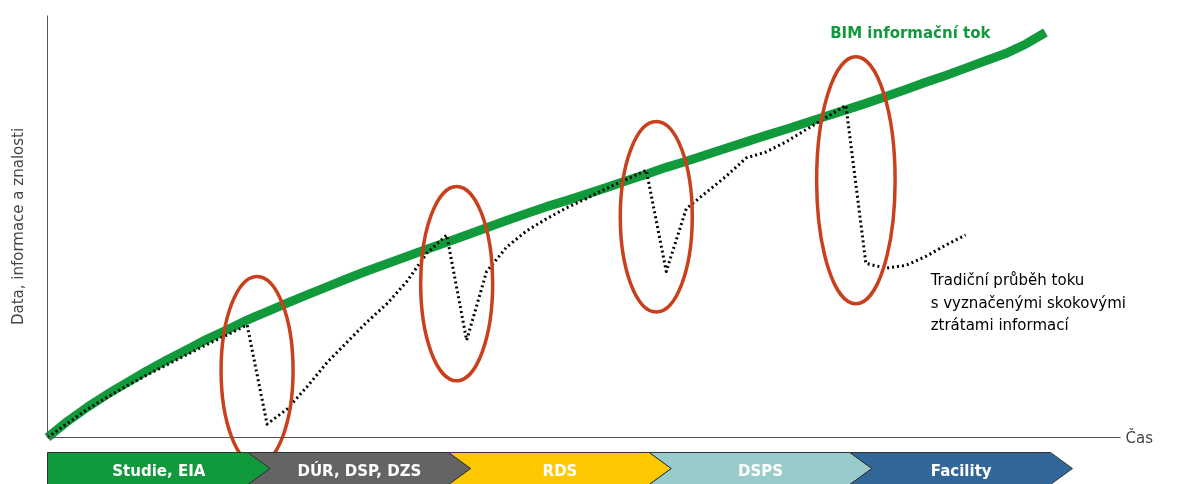  Describe the element at coordinates (1139, 437) in the screenshot. I see `x-axis-title: Čas` at that location.